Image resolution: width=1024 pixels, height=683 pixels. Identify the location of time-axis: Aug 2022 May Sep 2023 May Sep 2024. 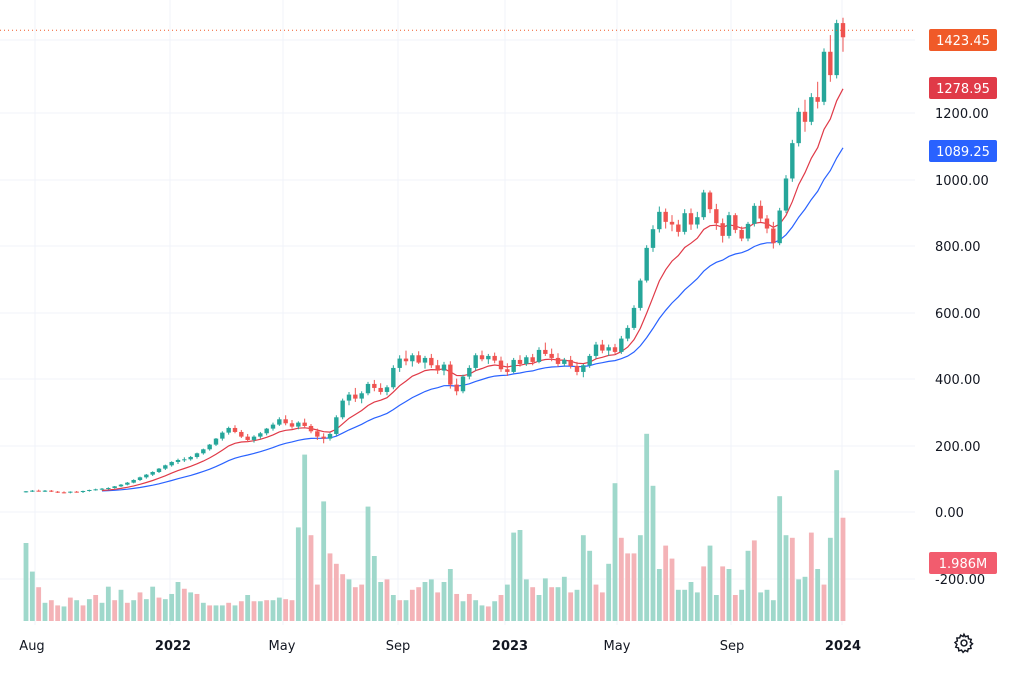
(440, 646).